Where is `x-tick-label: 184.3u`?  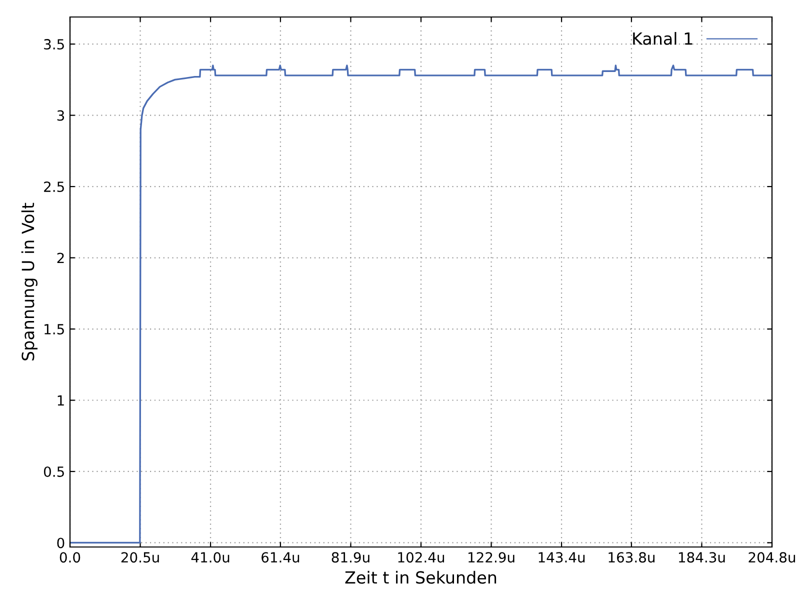
x-tick-label: 184.3u is located at coordinates (701, 557).